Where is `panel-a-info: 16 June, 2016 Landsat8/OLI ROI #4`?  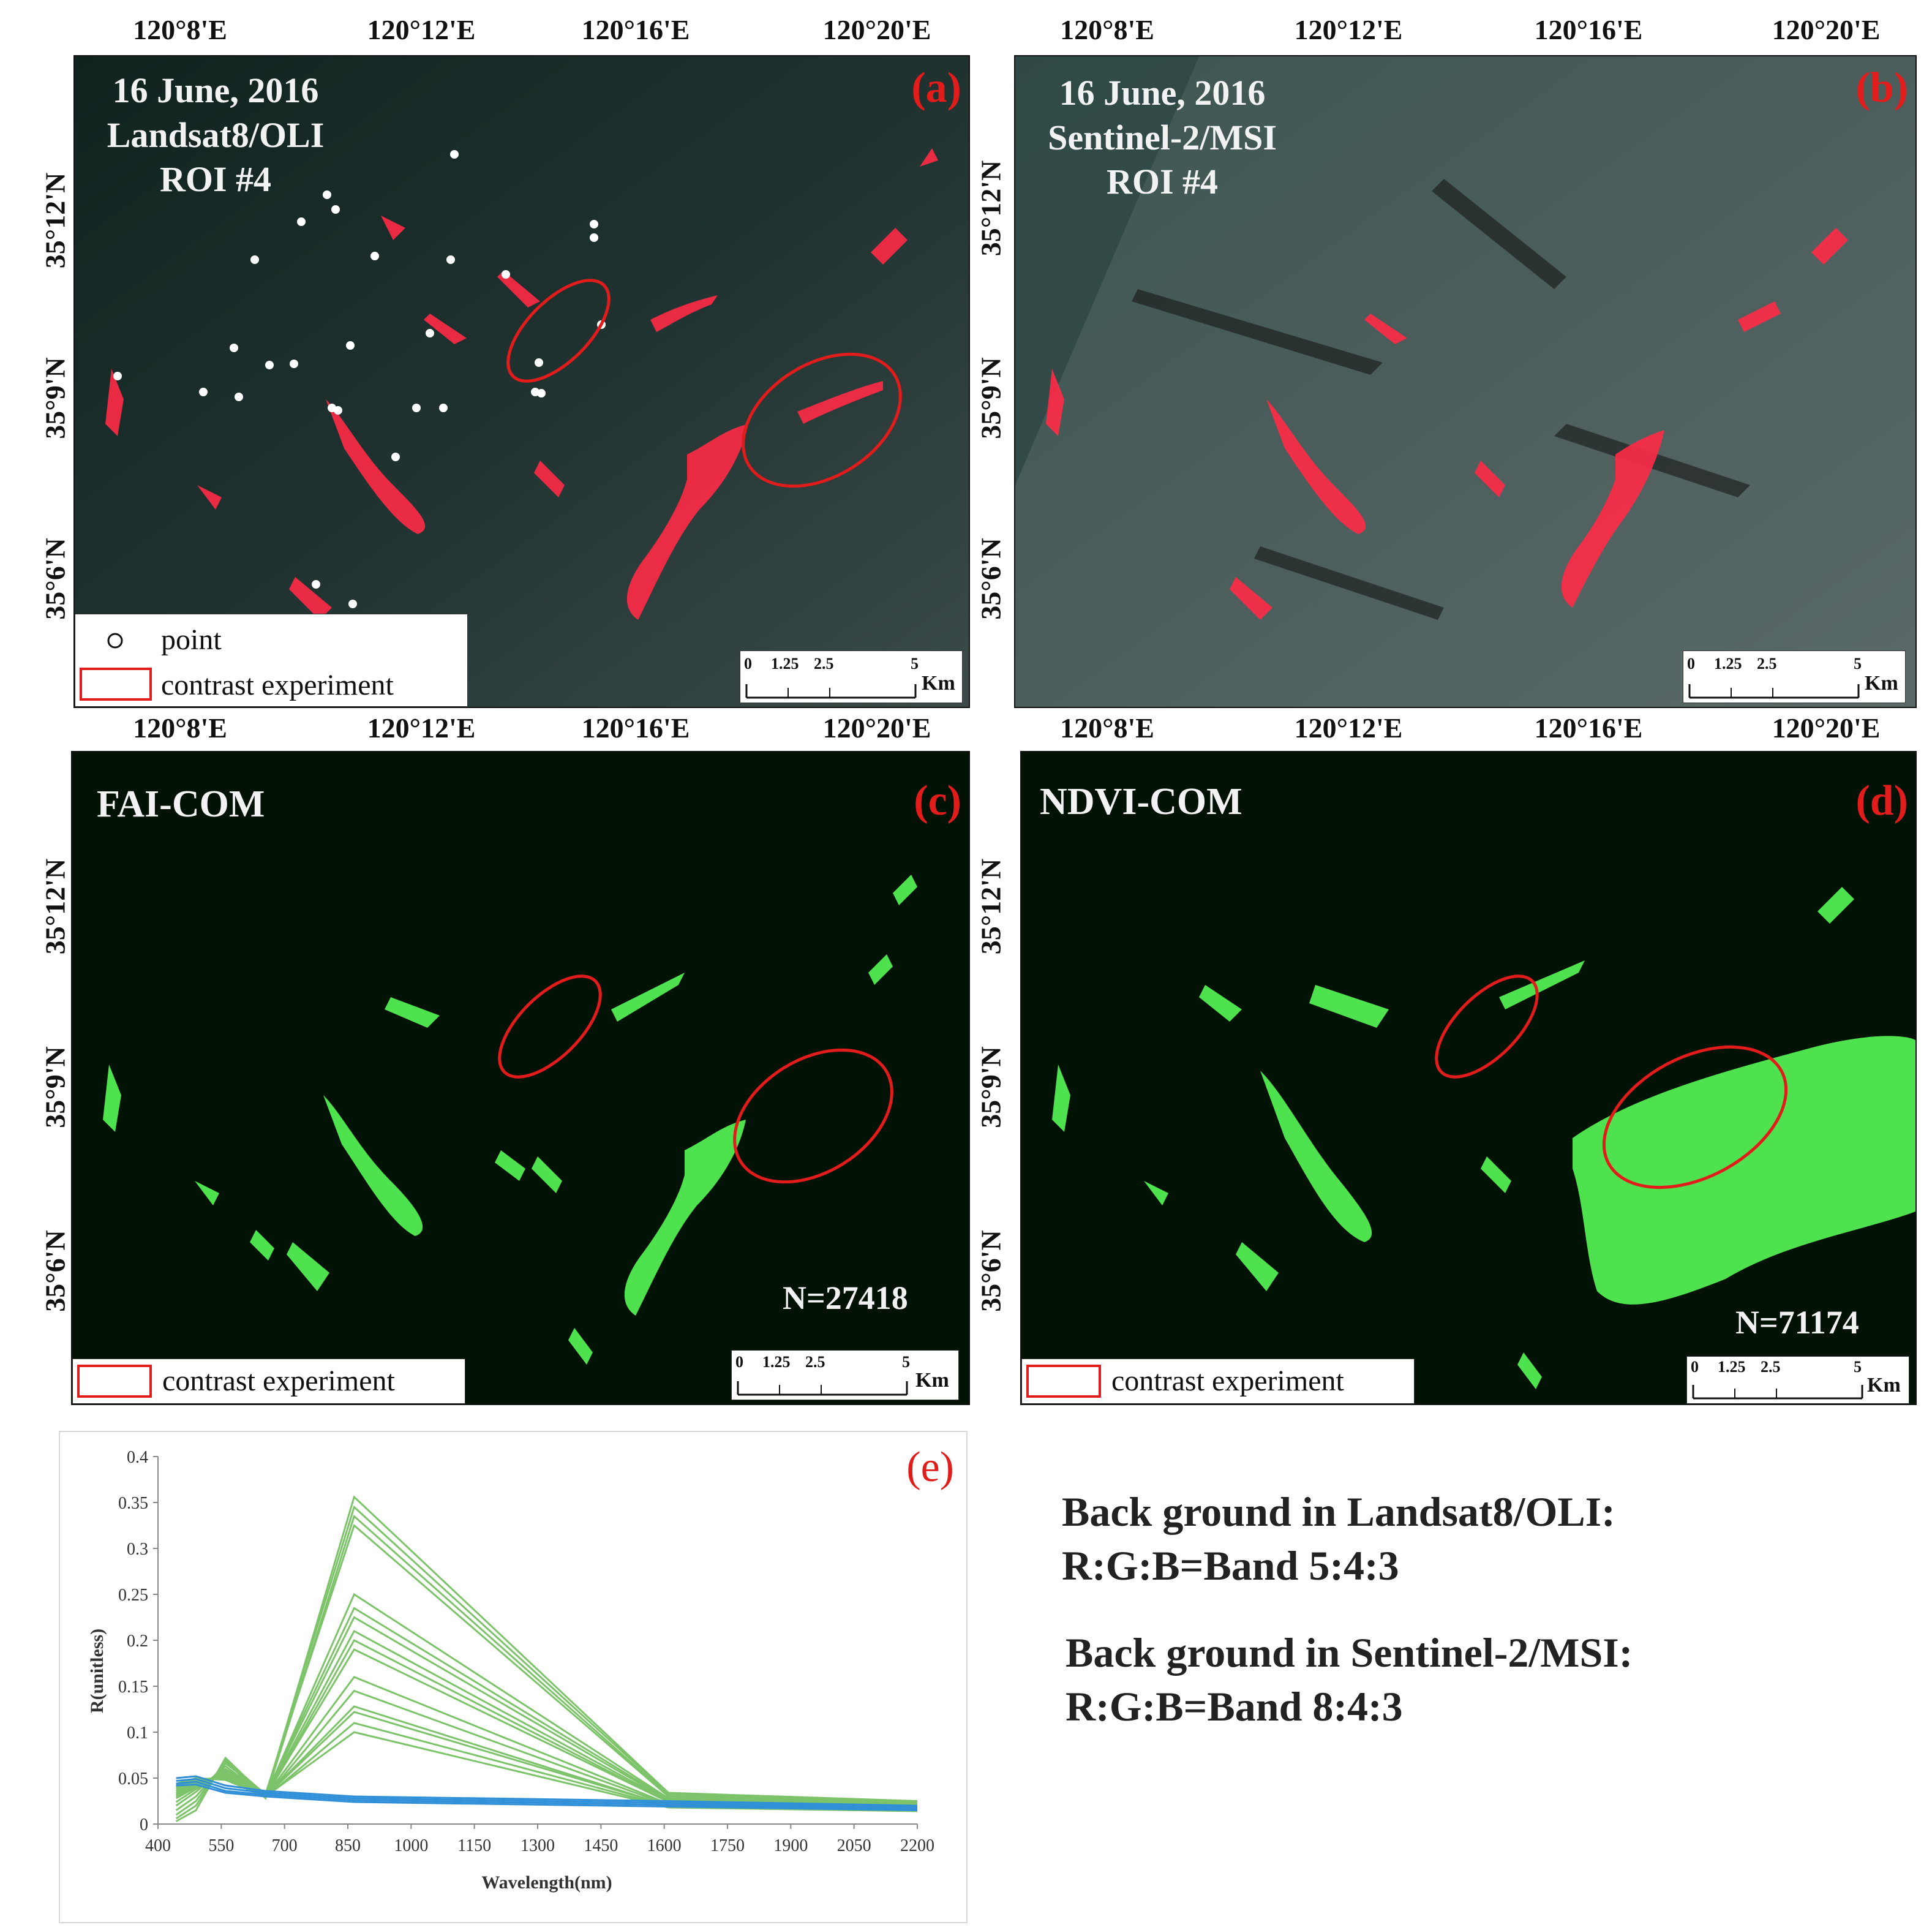 panel-a-info: 16 June, 2016 Landsat8/OLI ROI #4 is located at coordinates (215, 135).